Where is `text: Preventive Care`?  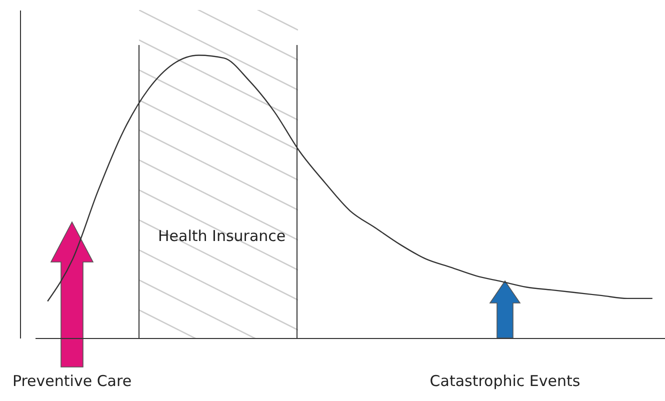
text: Preventive Care is located at coordinates (72, 381).